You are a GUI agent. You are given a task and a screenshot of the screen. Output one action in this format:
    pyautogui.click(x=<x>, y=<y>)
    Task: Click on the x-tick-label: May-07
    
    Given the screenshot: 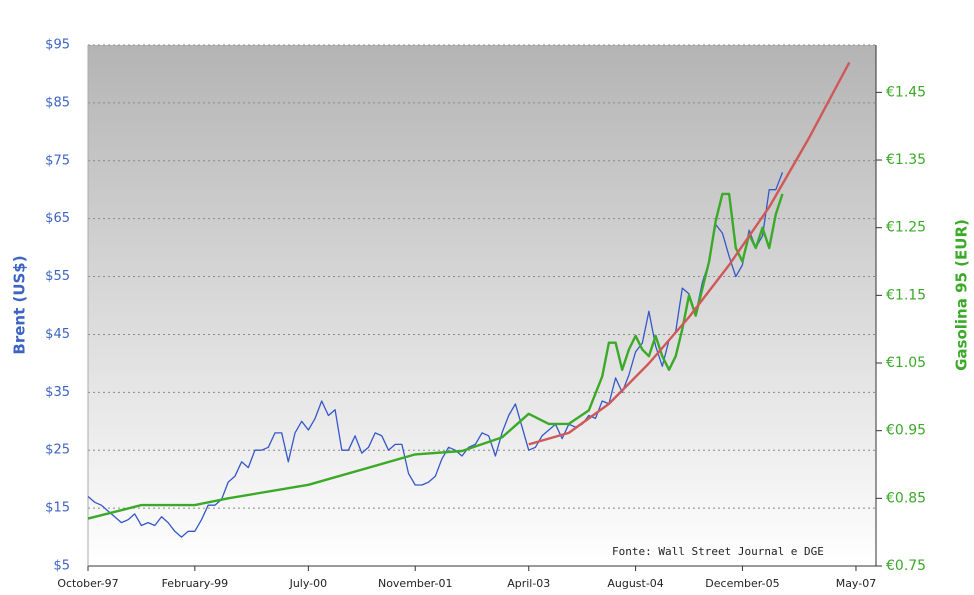 What is the action you would take?
    pyautogui.click(x=856, y=583)
    